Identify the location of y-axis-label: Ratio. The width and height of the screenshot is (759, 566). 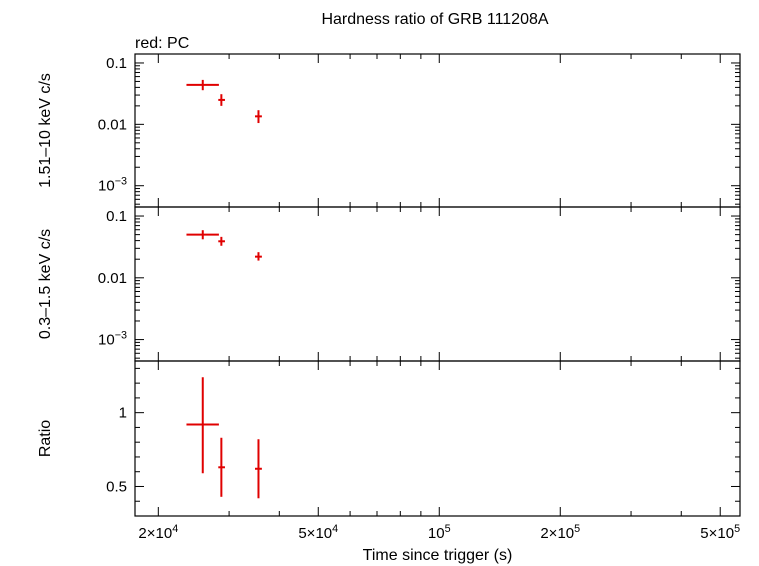
(45, 438).